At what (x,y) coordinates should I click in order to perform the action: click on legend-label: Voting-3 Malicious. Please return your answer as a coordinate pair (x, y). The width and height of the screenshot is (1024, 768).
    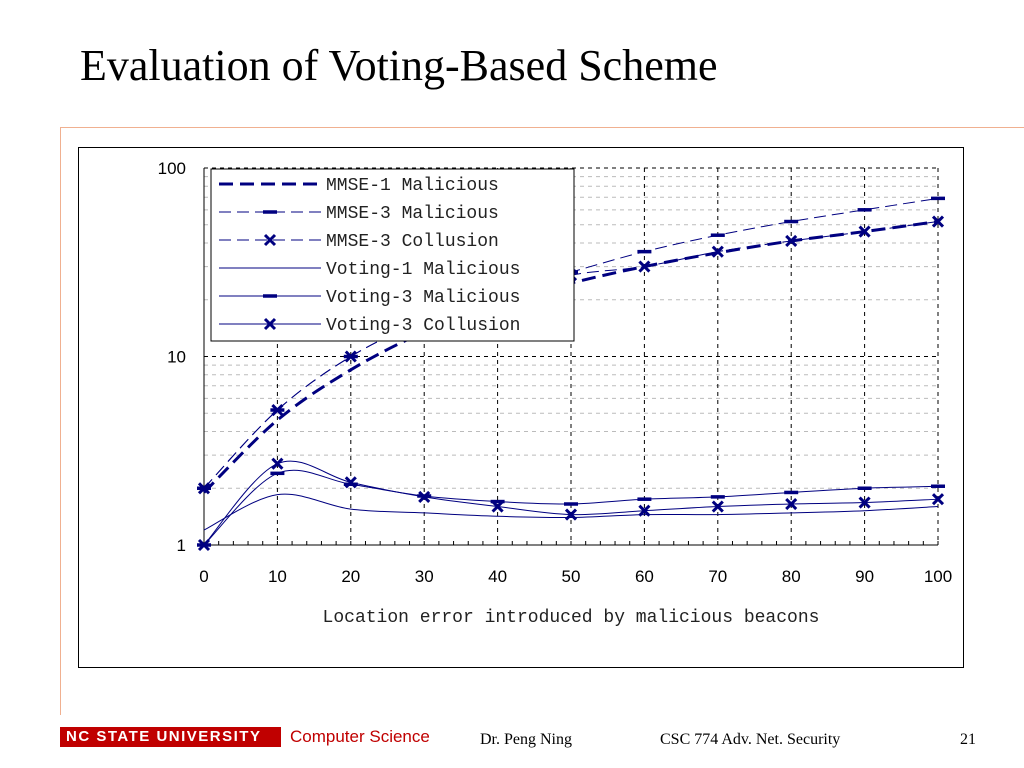
    Looking at the image, I should click on (423, 298).